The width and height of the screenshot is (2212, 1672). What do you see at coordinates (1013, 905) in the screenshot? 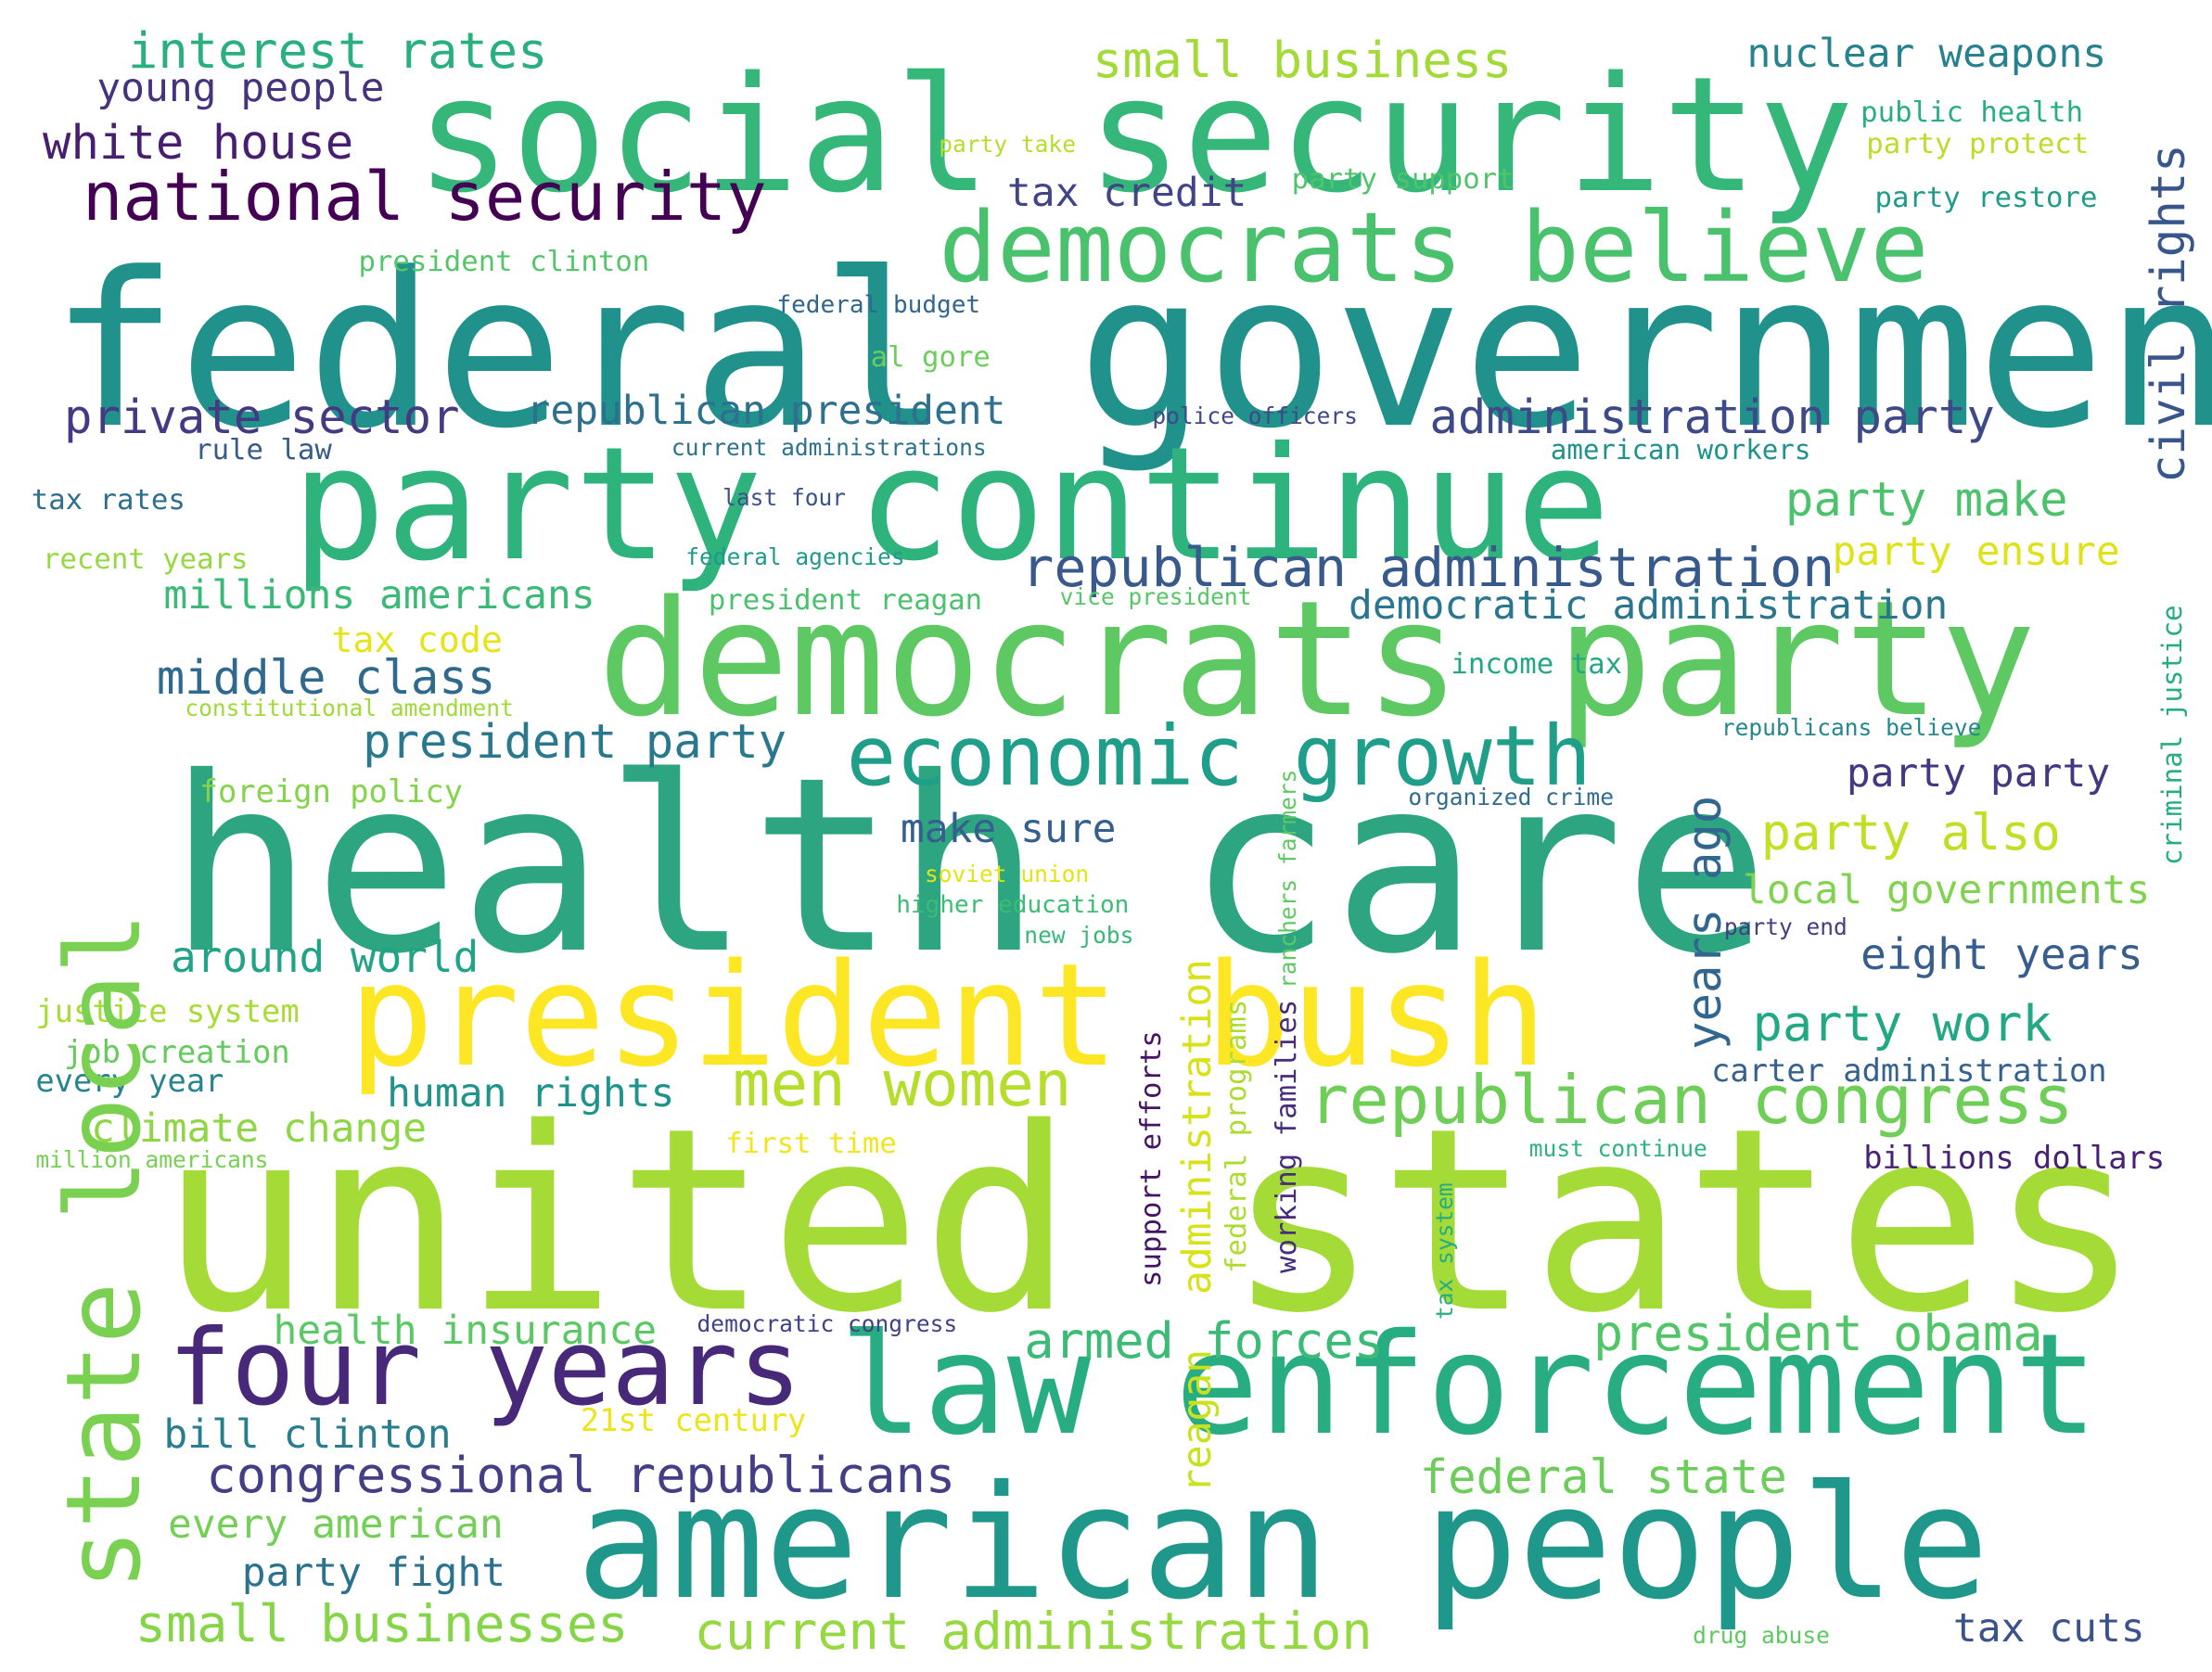
I see `word: higher education` at bounding box center [1013, 905].